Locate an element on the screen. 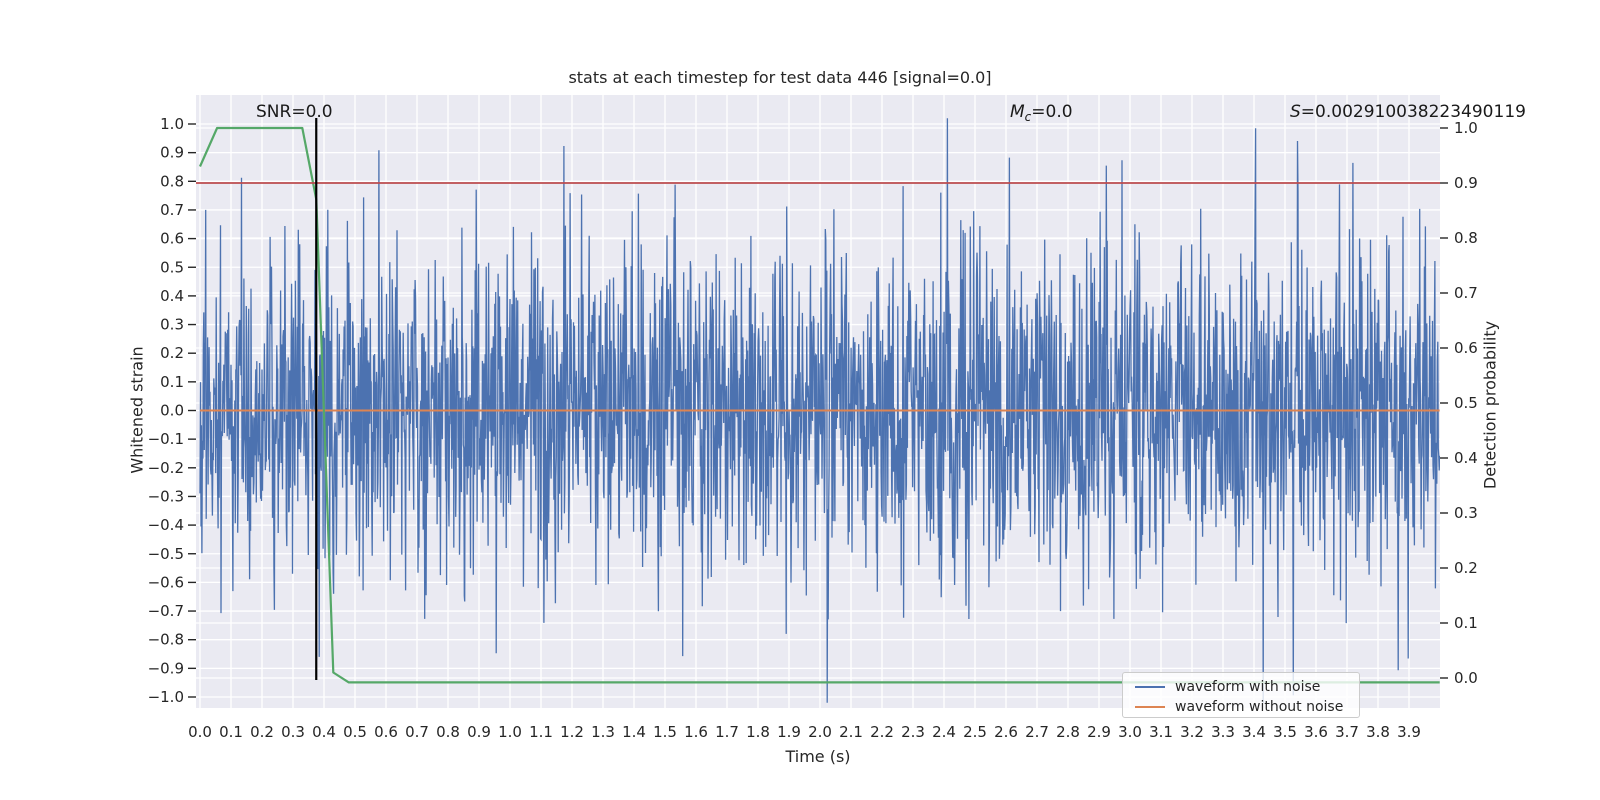  x-tick-label: 2.0 is located at coordinates (820, 732).